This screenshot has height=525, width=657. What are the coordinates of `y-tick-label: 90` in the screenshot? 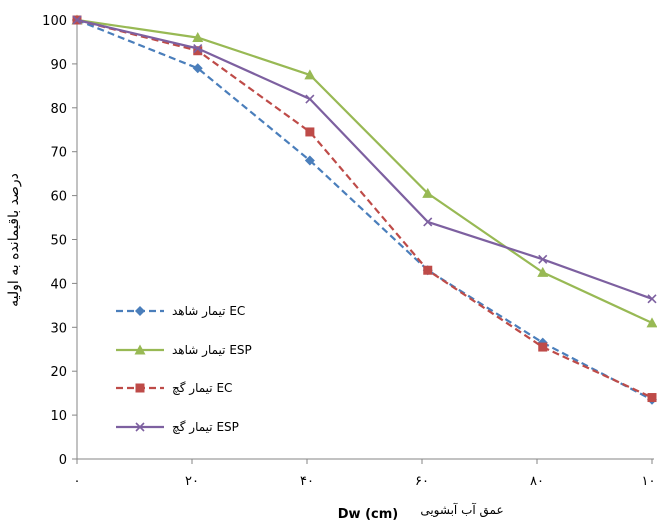 It's located at (58, 65).